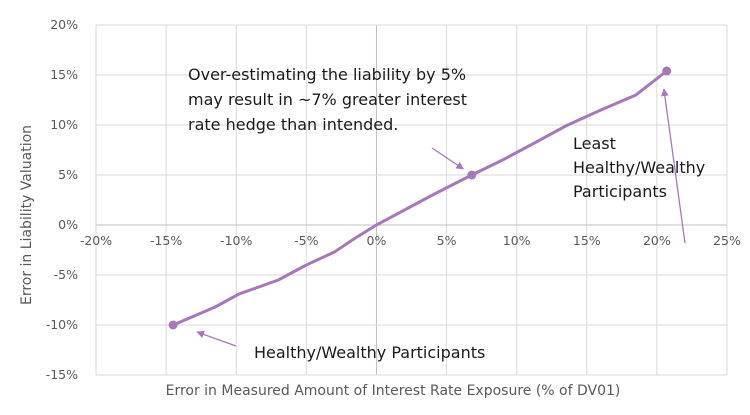  I want to click on x-tick-label: 25%, so click(727, 240).